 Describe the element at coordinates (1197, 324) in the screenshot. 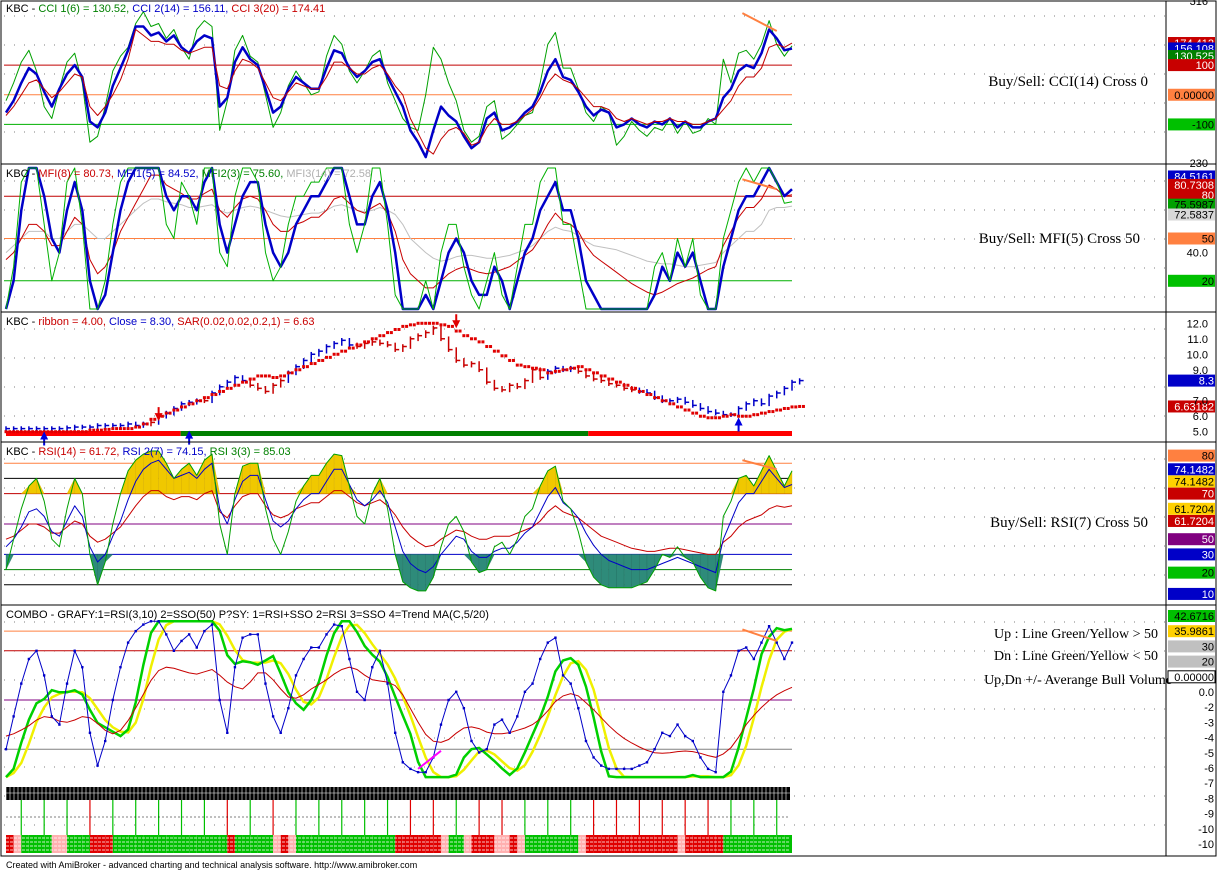

I see `axis-tick-label: 12.0` at that location.